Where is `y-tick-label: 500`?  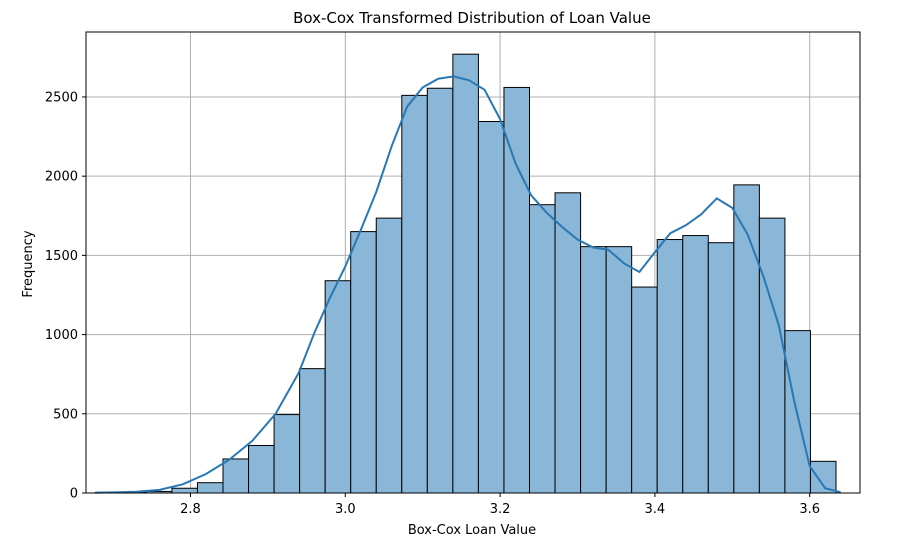
y-tick-label: 500 is located at coordinates (65, 414).